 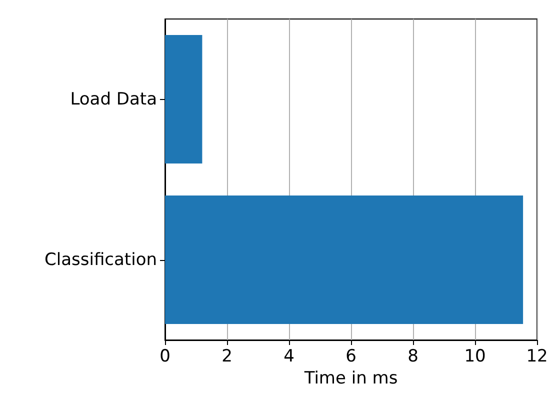 What do you see at coordinates (413, 356) in the screenshot?
I see `x-tick-label: 8` at bounding box center [413, 356].